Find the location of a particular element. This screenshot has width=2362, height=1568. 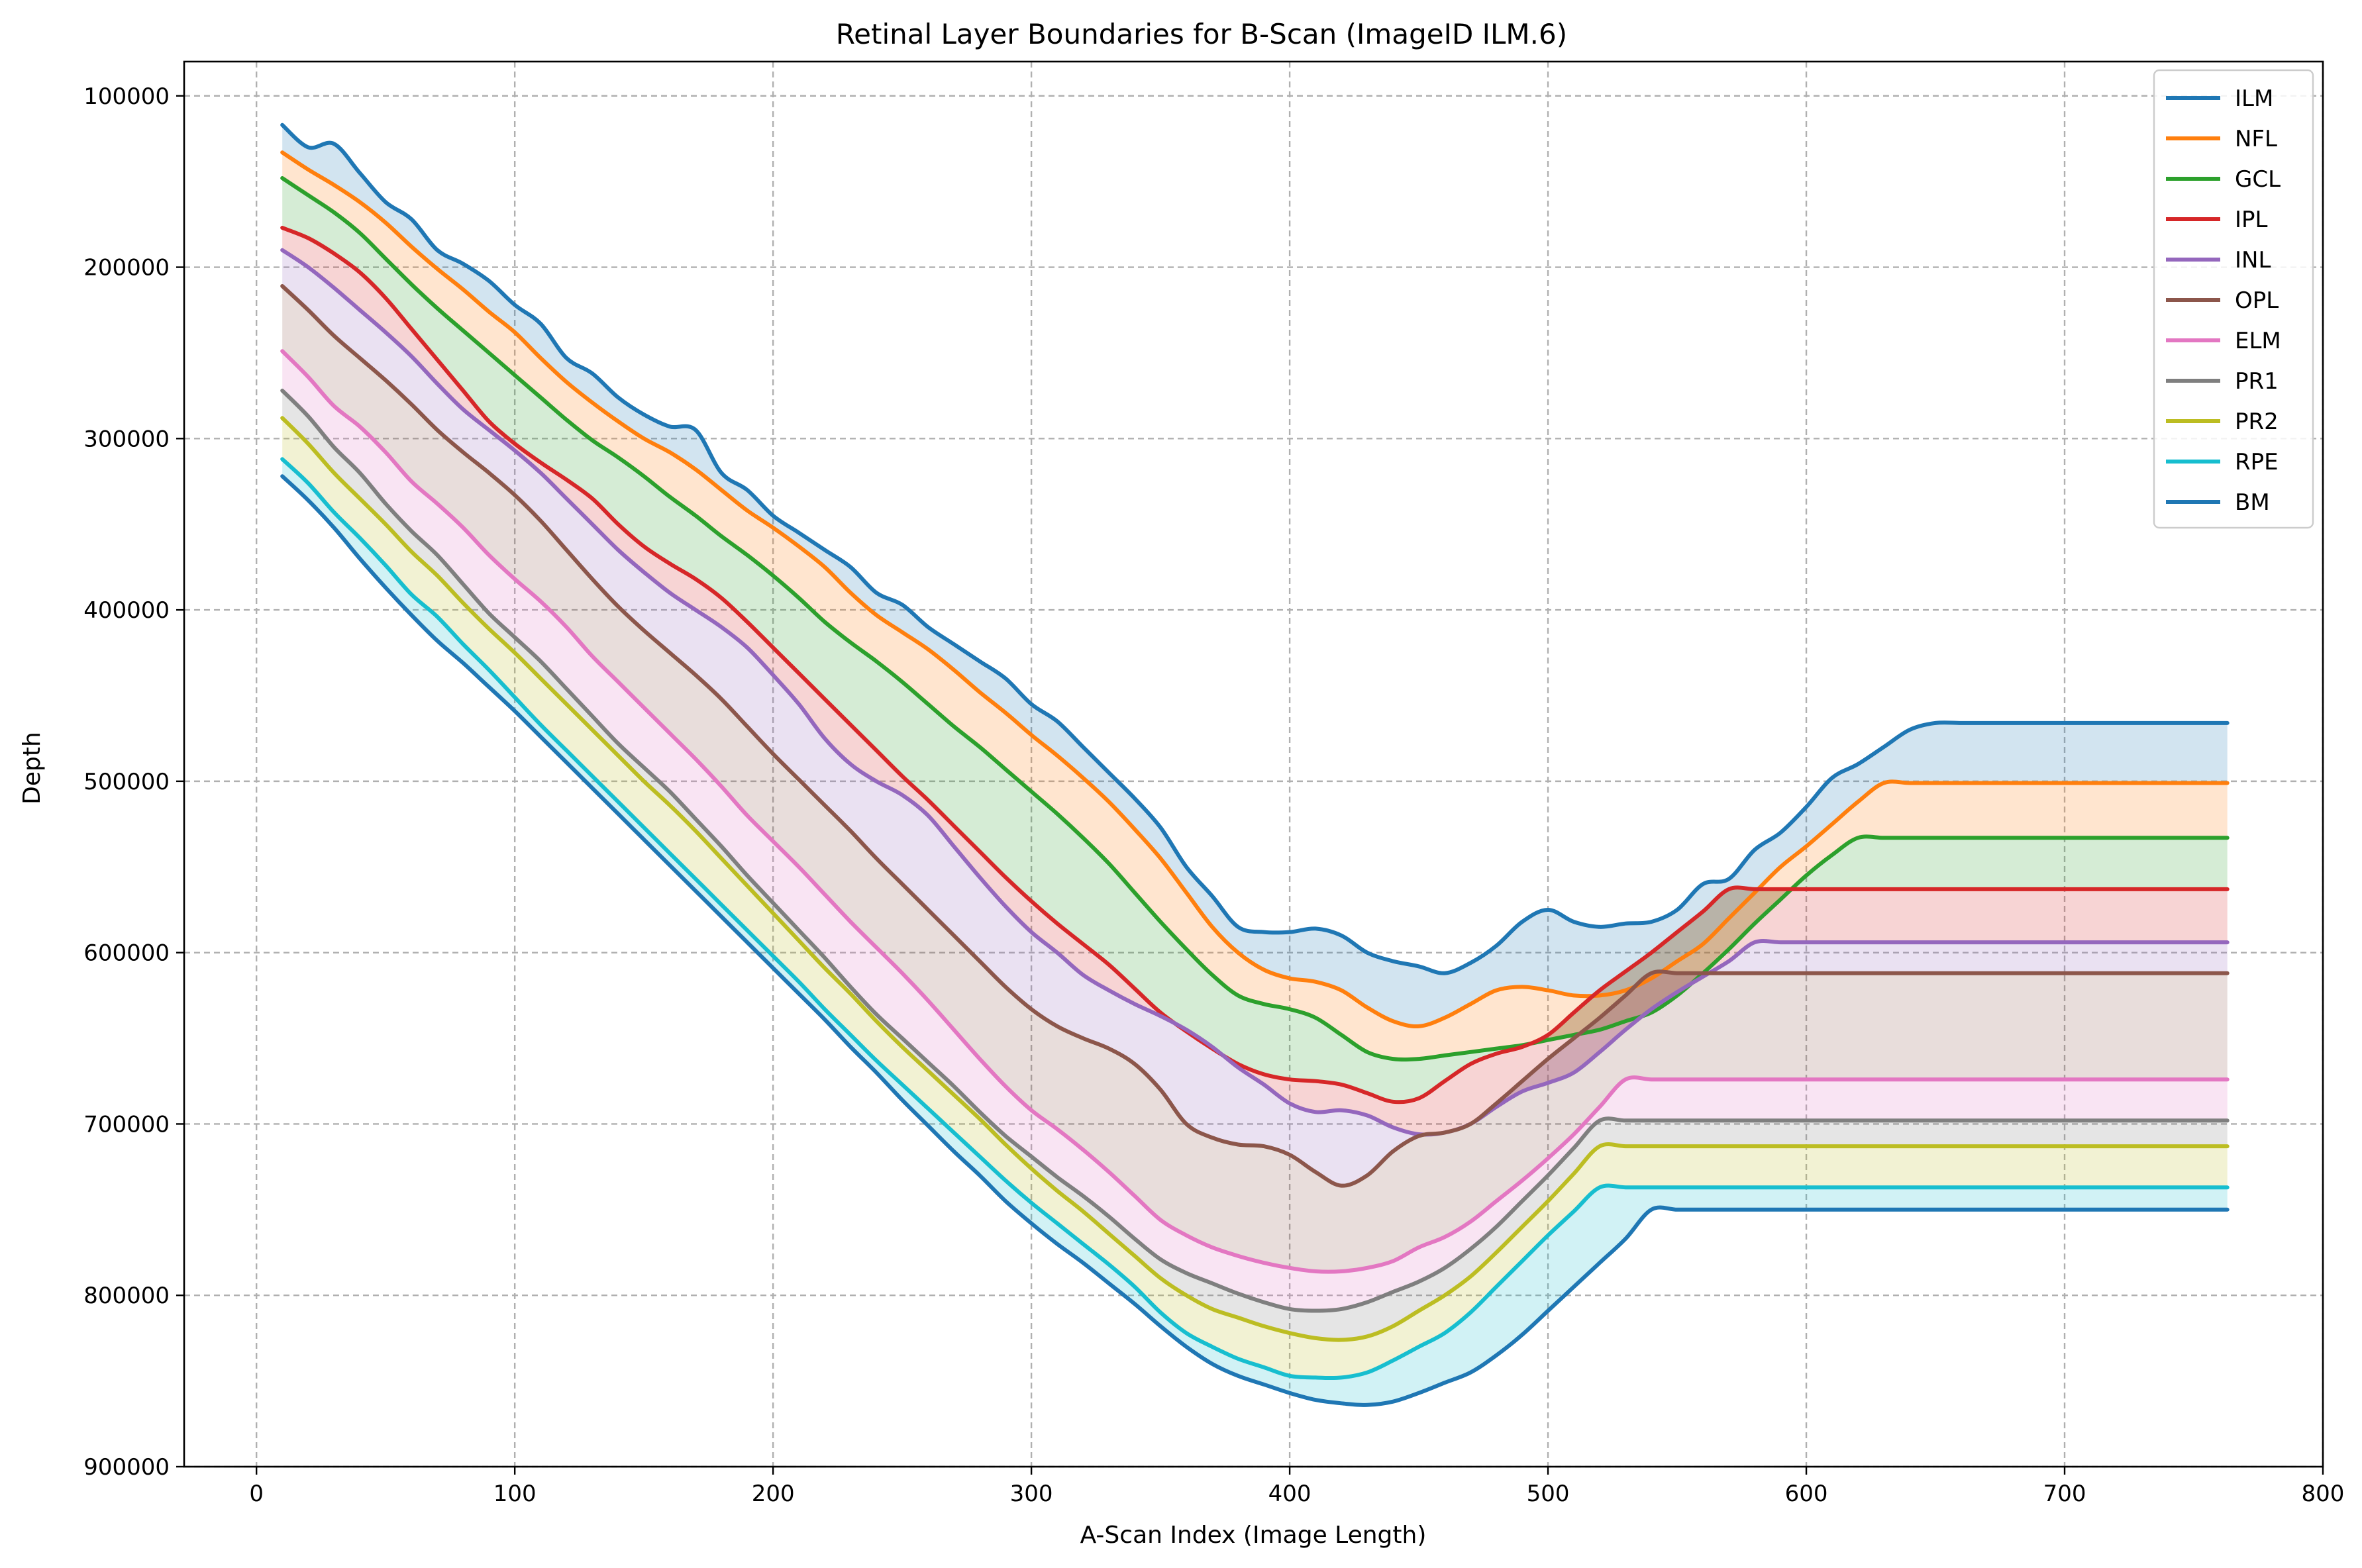

x-axis-label: A-Scan Index (Image Length) is located at coordinates (1253, 1535).